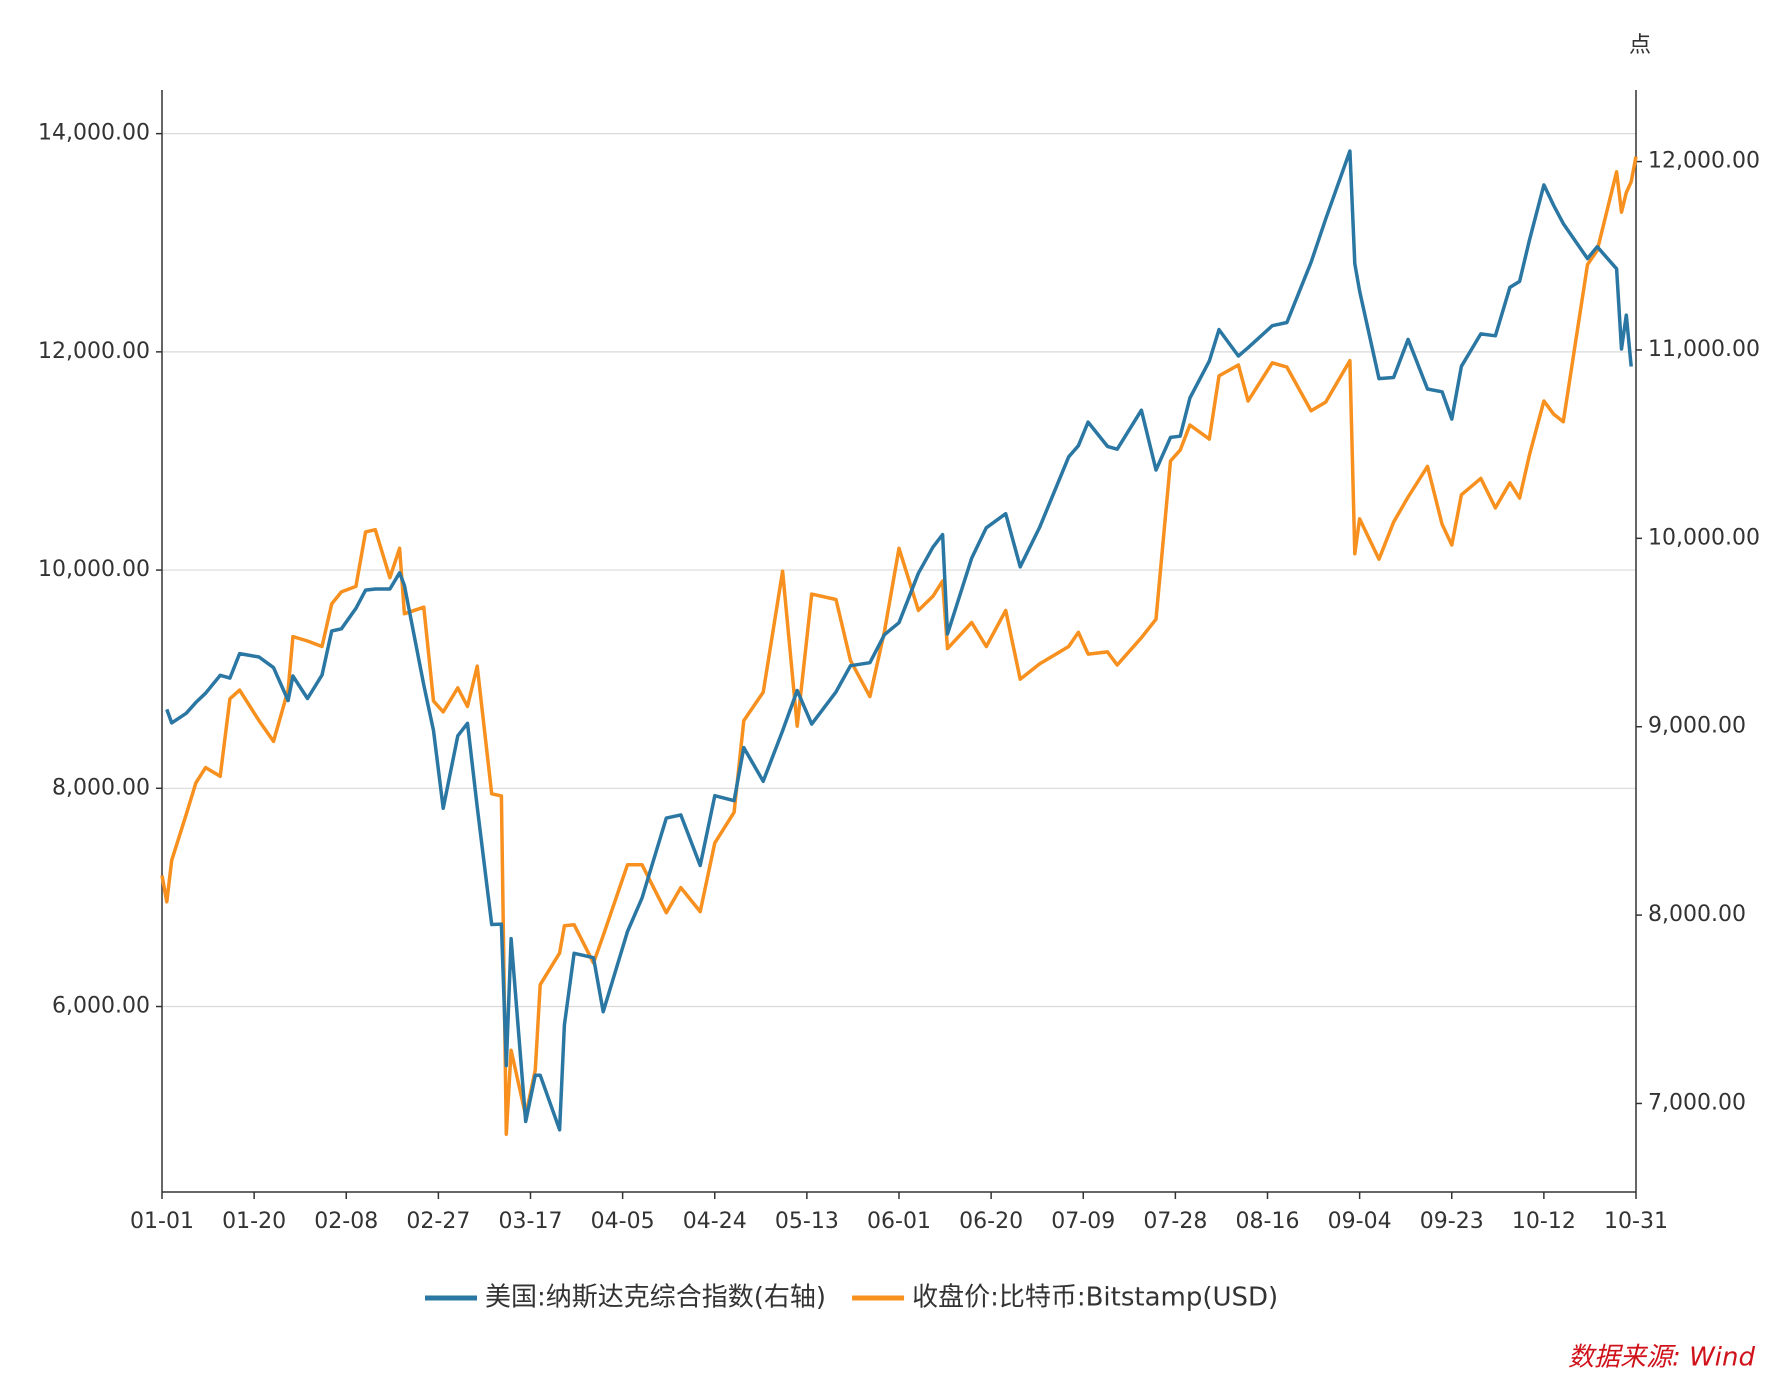 Image resolution: width=1791 pixels, height=1383 pixels. I want to click on y-tick-label: 10,000.00, so click(94, 569).